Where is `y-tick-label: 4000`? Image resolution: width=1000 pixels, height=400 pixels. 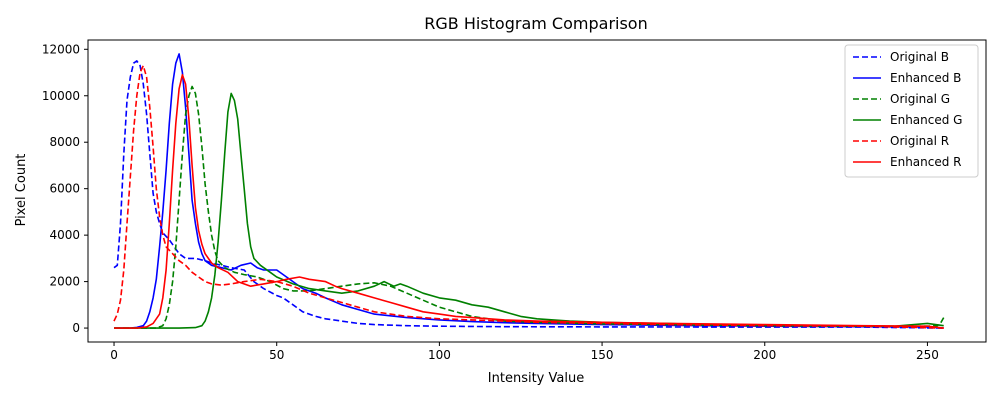
y-tick-label: 4000 is located at coordinates (64, 235).